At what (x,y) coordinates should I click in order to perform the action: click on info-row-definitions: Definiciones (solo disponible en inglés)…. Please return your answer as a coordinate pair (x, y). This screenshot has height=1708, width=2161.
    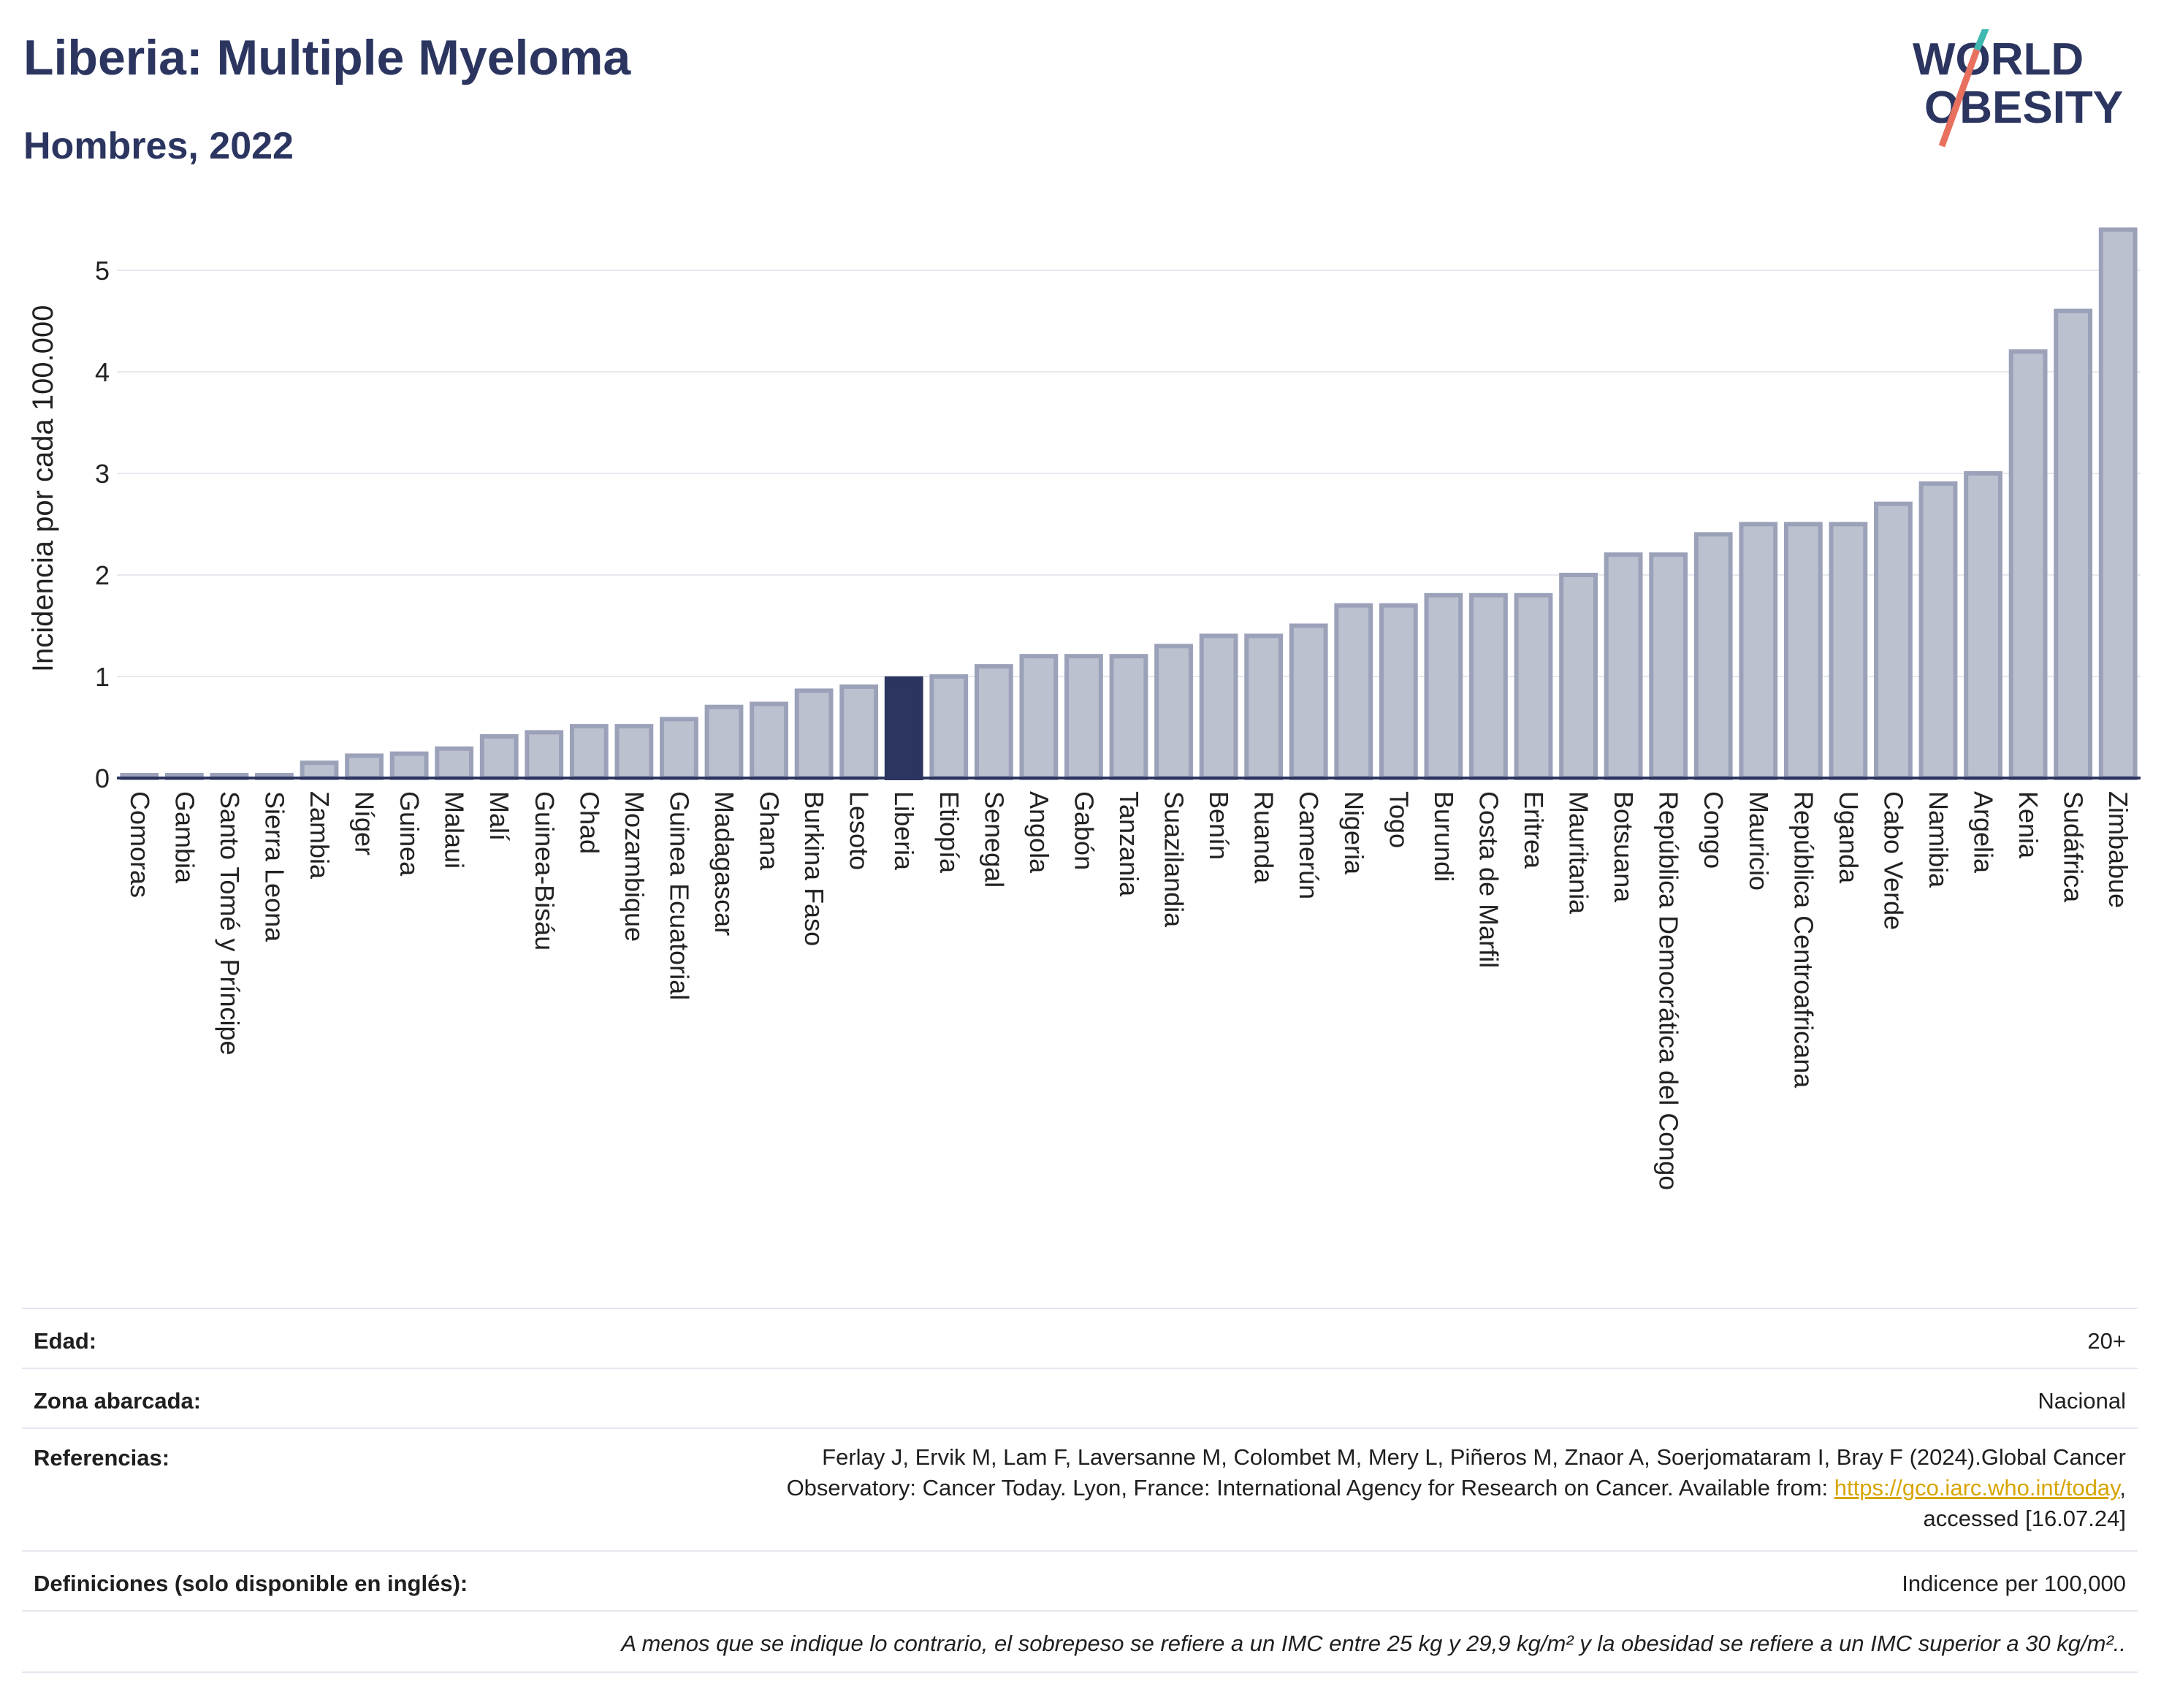
    Looking at the image, I should click on (1080, 1581).